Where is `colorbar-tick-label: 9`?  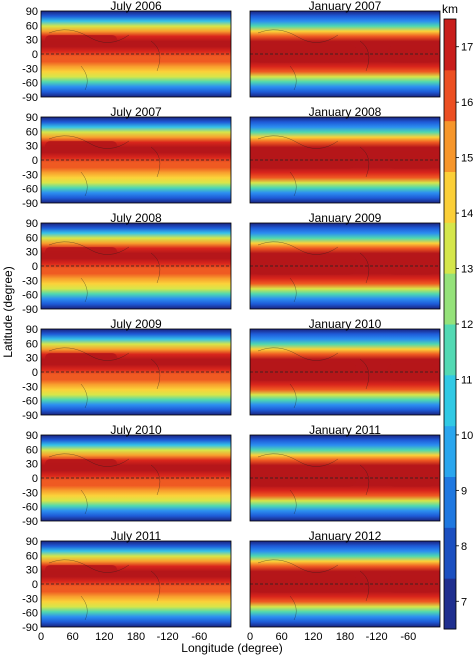
colorbar-tick-label: 9 is located at coordinates (464, 491).